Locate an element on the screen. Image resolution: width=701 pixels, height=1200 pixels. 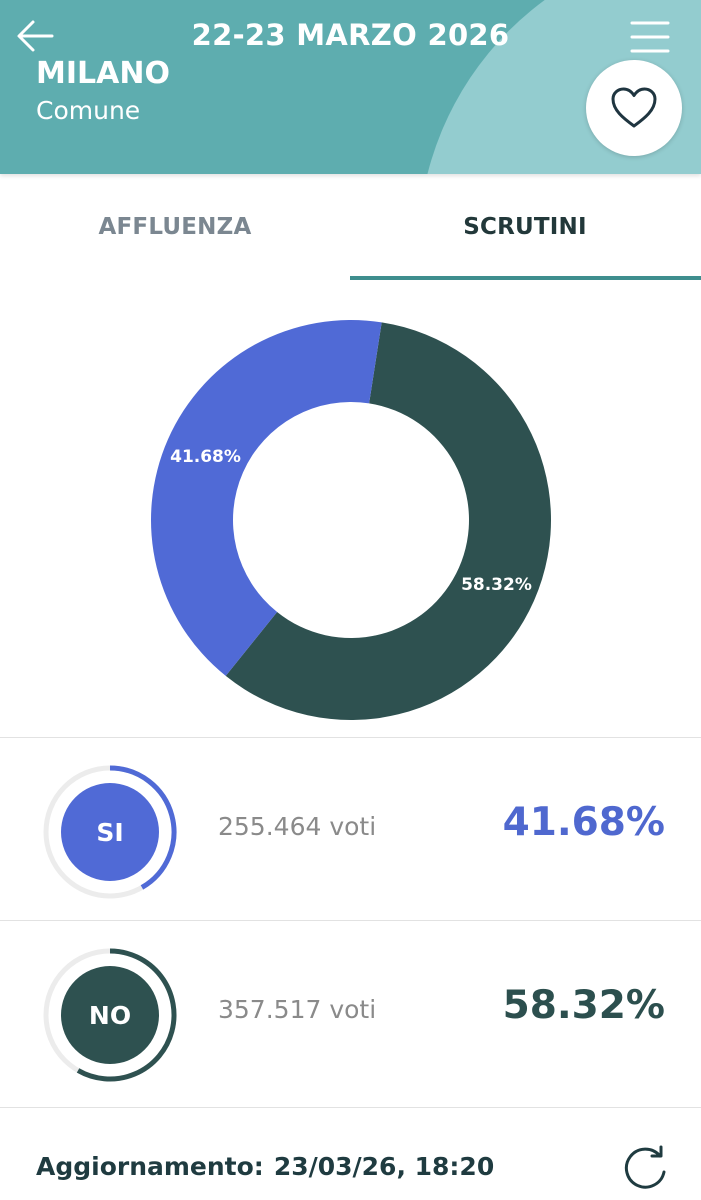
update-info: Aggiornamento: 23/03/26, 18:20 is located at coordinates (265, 1166).